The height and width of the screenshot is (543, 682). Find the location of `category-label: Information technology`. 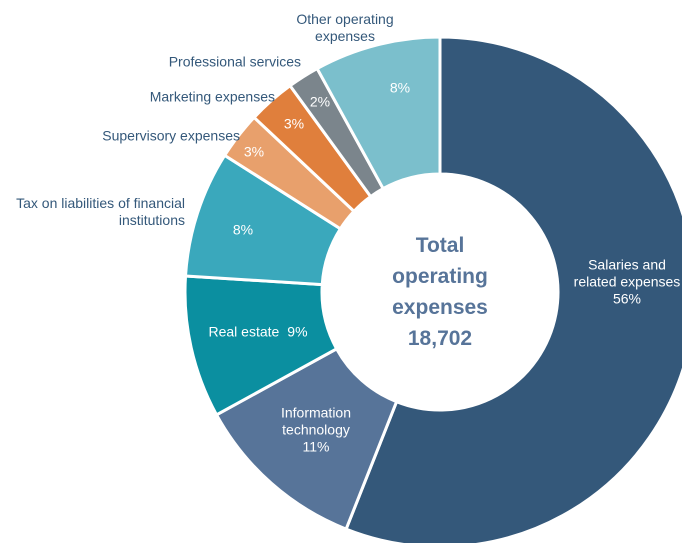

category-label: Information technology is located at coordinates (316, 421).